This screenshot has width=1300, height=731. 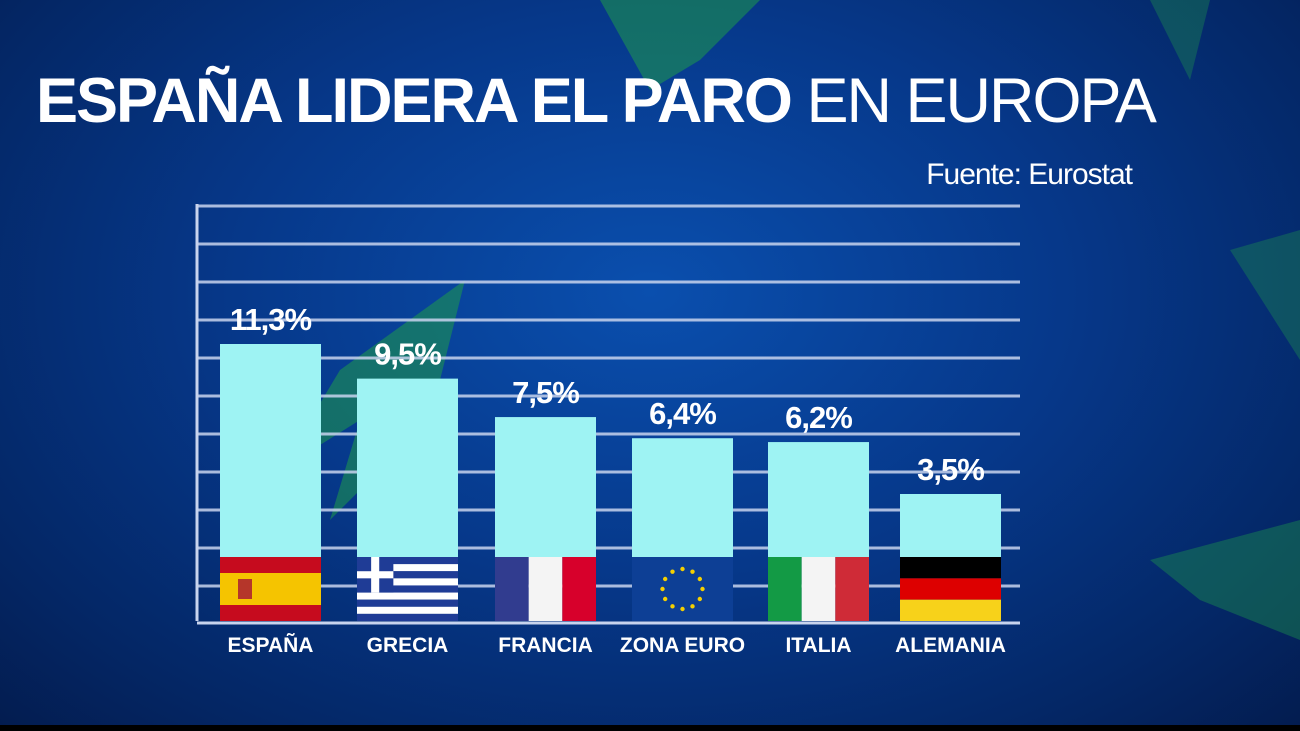 I want to click on category-label: GRECIA, so click(x=408, y=645).